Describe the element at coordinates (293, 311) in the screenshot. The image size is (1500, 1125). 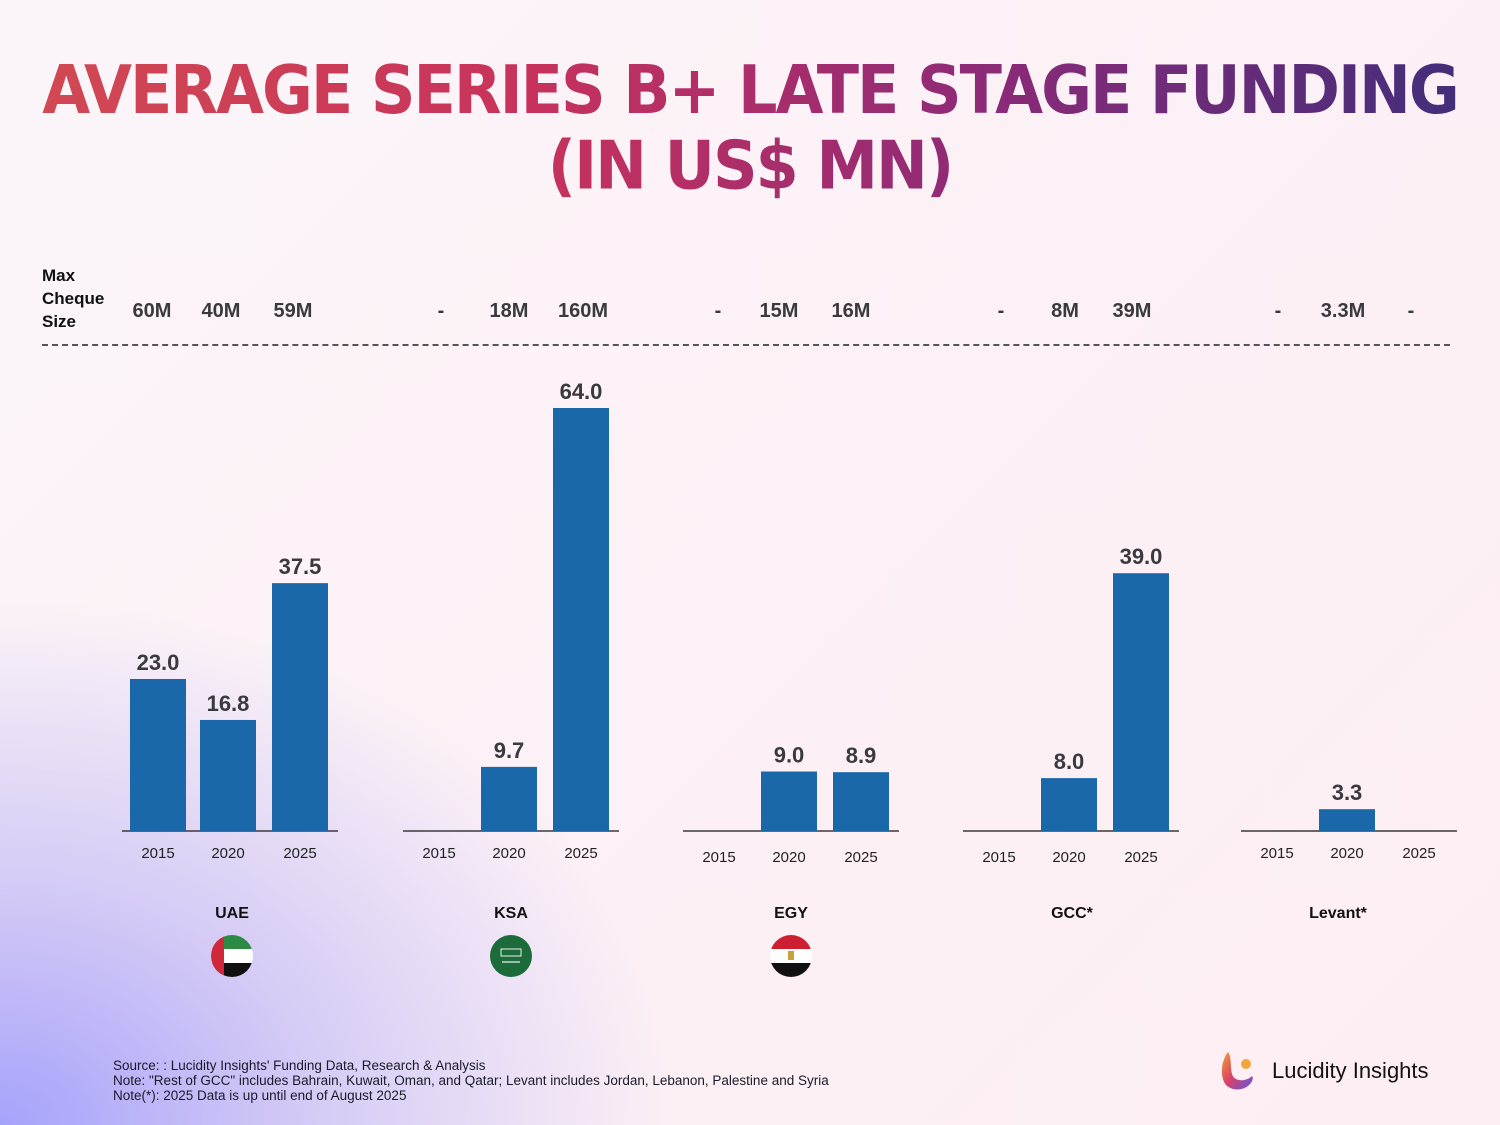
I see `cheque-value: 59M` at that location.